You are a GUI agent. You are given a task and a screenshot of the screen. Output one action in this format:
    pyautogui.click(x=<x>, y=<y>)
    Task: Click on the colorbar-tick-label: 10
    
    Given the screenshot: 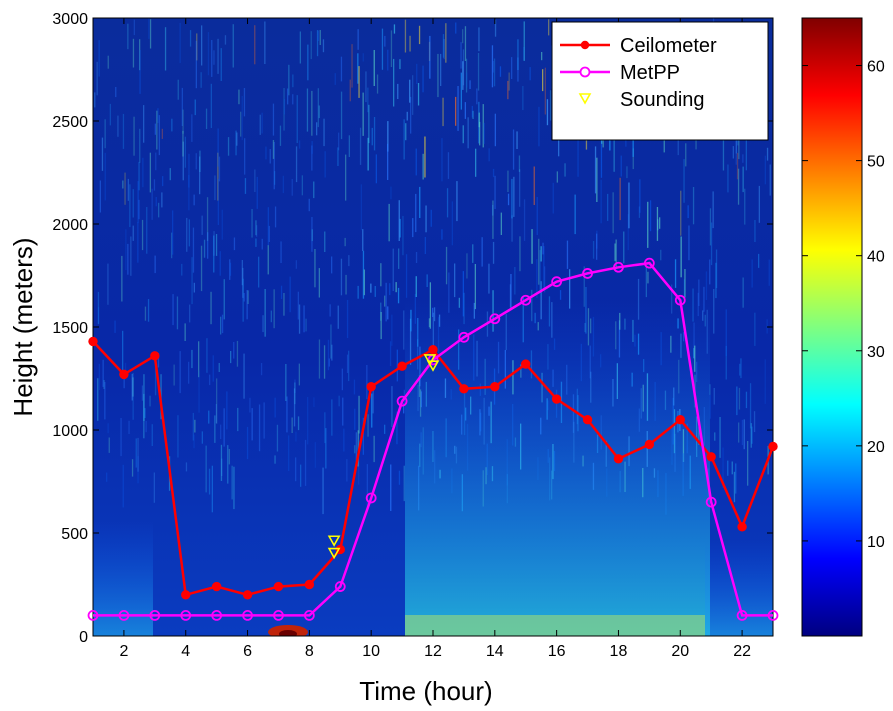 What is the action you would take?
    pyautogui.click(x=876, y=542)
    